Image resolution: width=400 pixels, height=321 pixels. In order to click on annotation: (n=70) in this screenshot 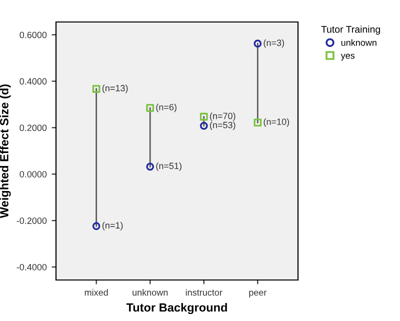, I will do `click(223, 116)`.